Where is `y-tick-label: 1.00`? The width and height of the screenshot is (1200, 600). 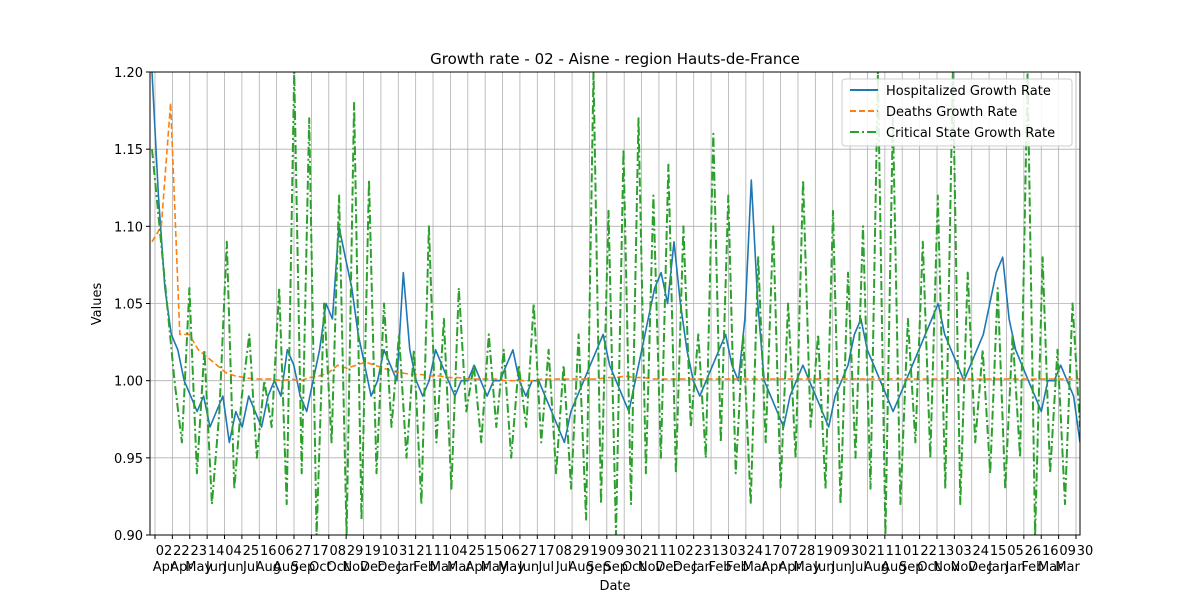
y-tick-label: 1.00 is located at coordinates (128, 382).